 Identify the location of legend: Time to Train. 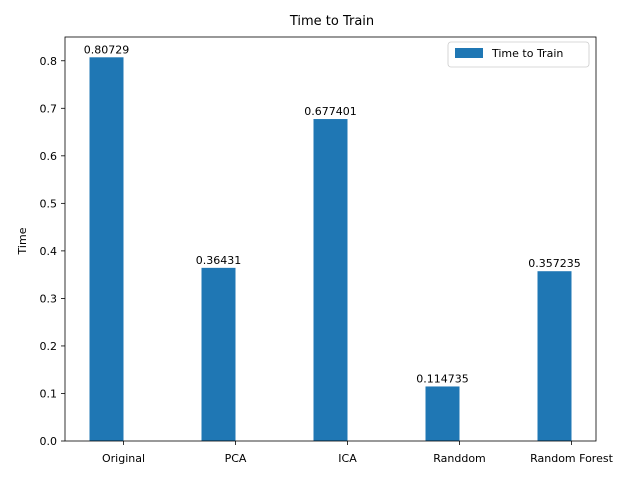
(518, 54).